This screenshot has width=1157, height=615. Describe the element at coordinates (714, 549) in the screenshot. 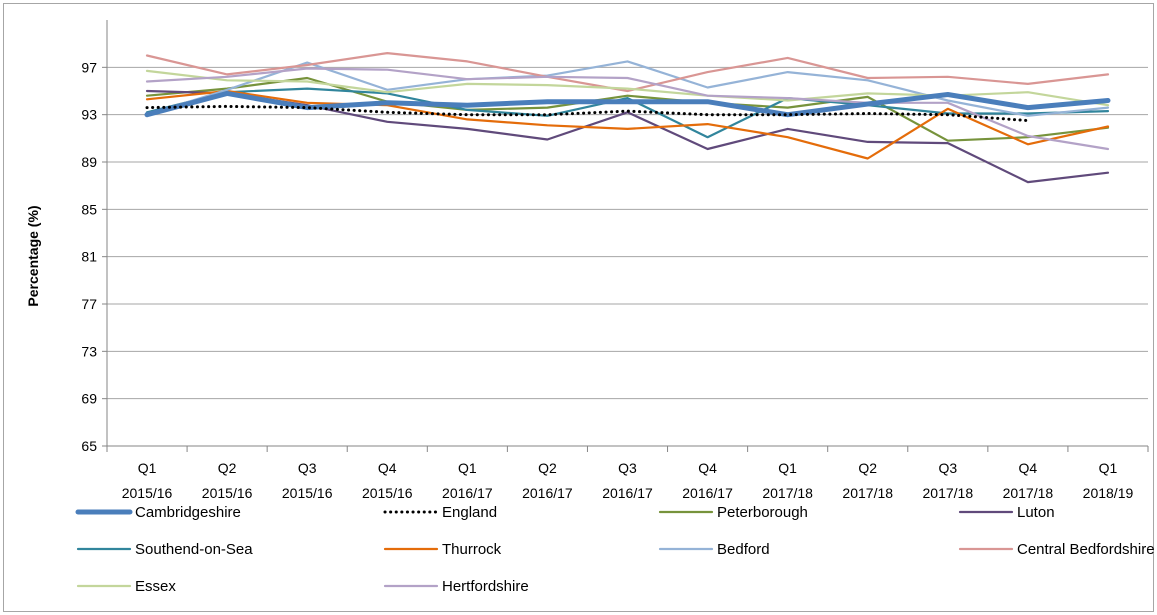

I see `legend-bedford: Bedford` at that location.